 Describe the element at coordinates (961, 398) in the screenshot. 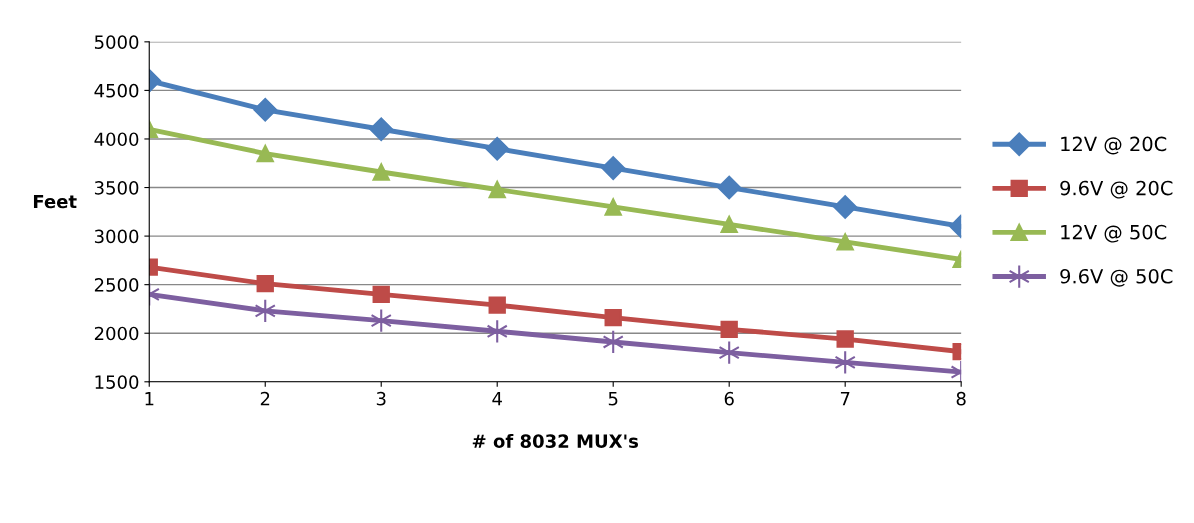

I see `x-tick-label: 8` at that location.